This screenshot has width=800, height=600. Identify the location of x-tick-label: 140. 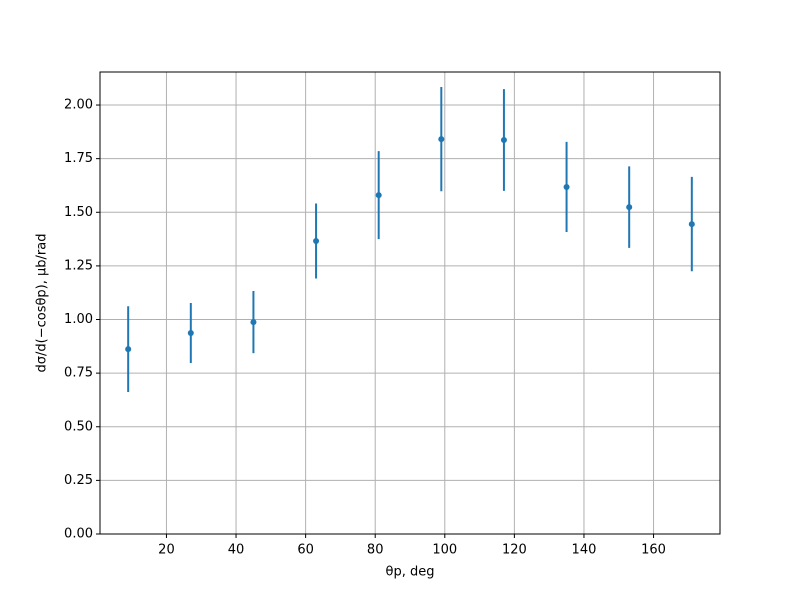
(584, 550).